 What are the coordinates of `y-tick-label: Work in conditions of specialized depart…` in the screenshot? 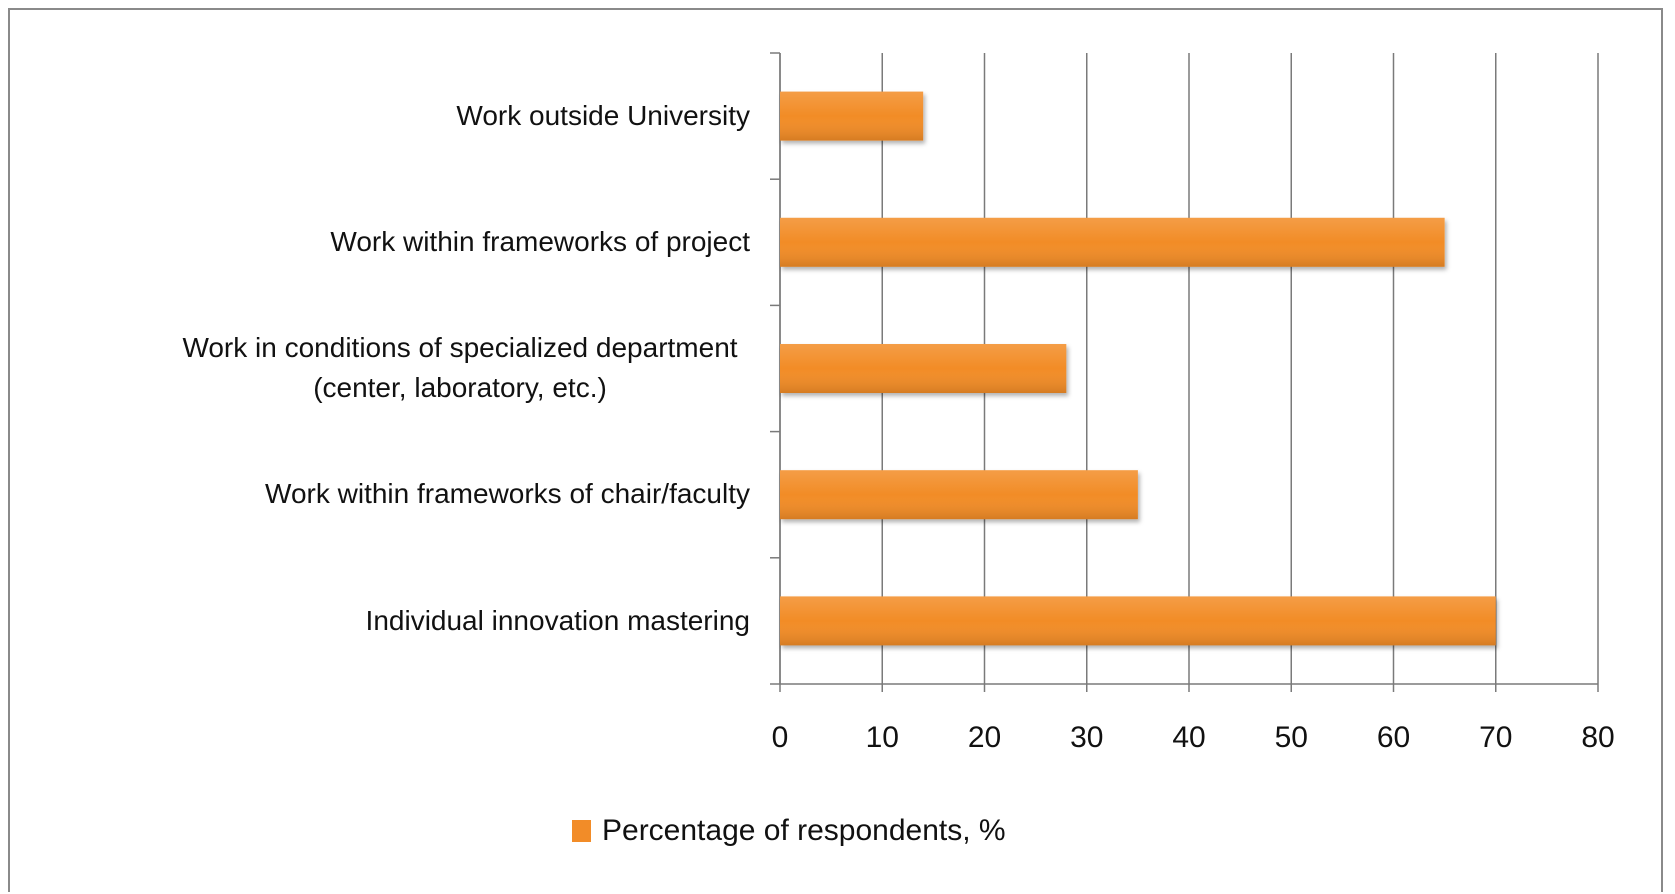 It's located at (460, 367).